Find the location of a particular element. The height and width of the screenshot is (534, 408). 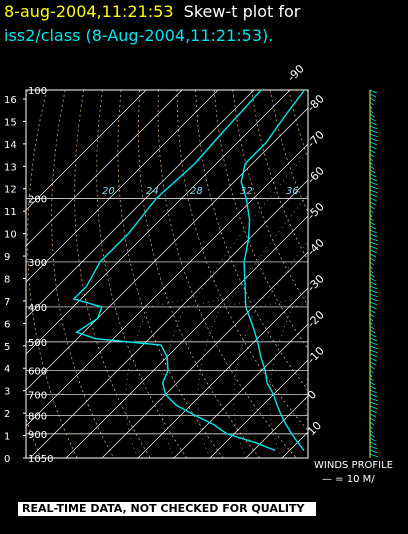

height-label: 15 is located at coordinates (10, 122).